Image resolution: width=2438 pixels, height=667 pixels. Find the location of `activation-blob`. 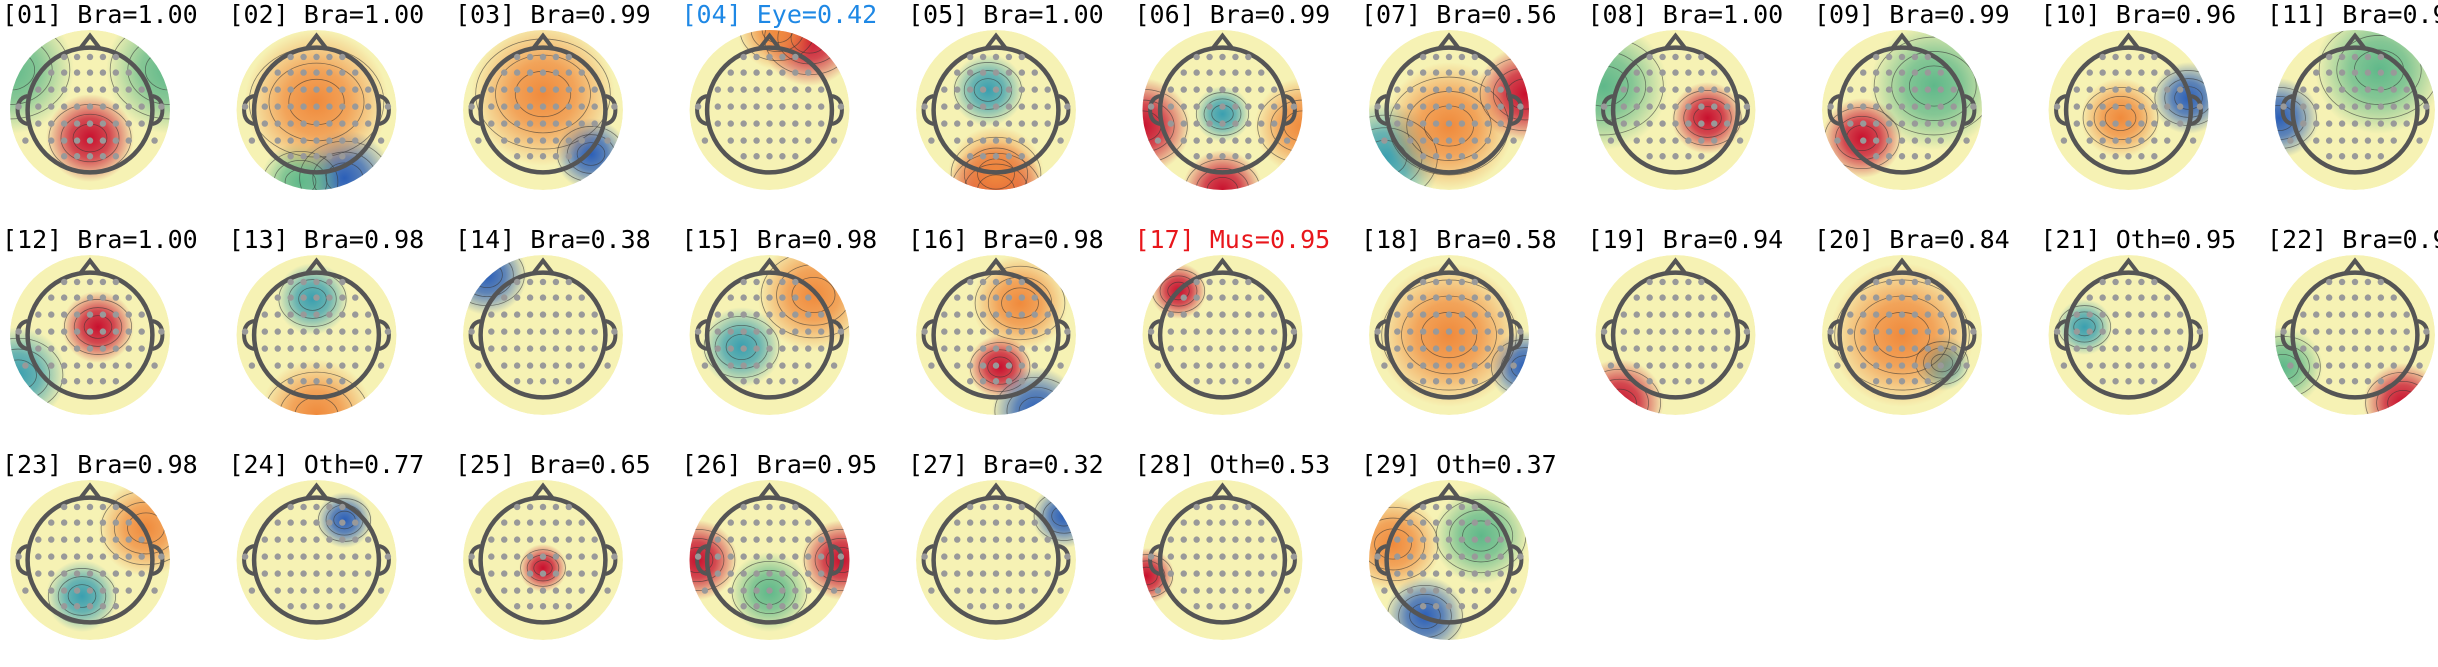

activation-blob is located at coordinates (1707, 118).